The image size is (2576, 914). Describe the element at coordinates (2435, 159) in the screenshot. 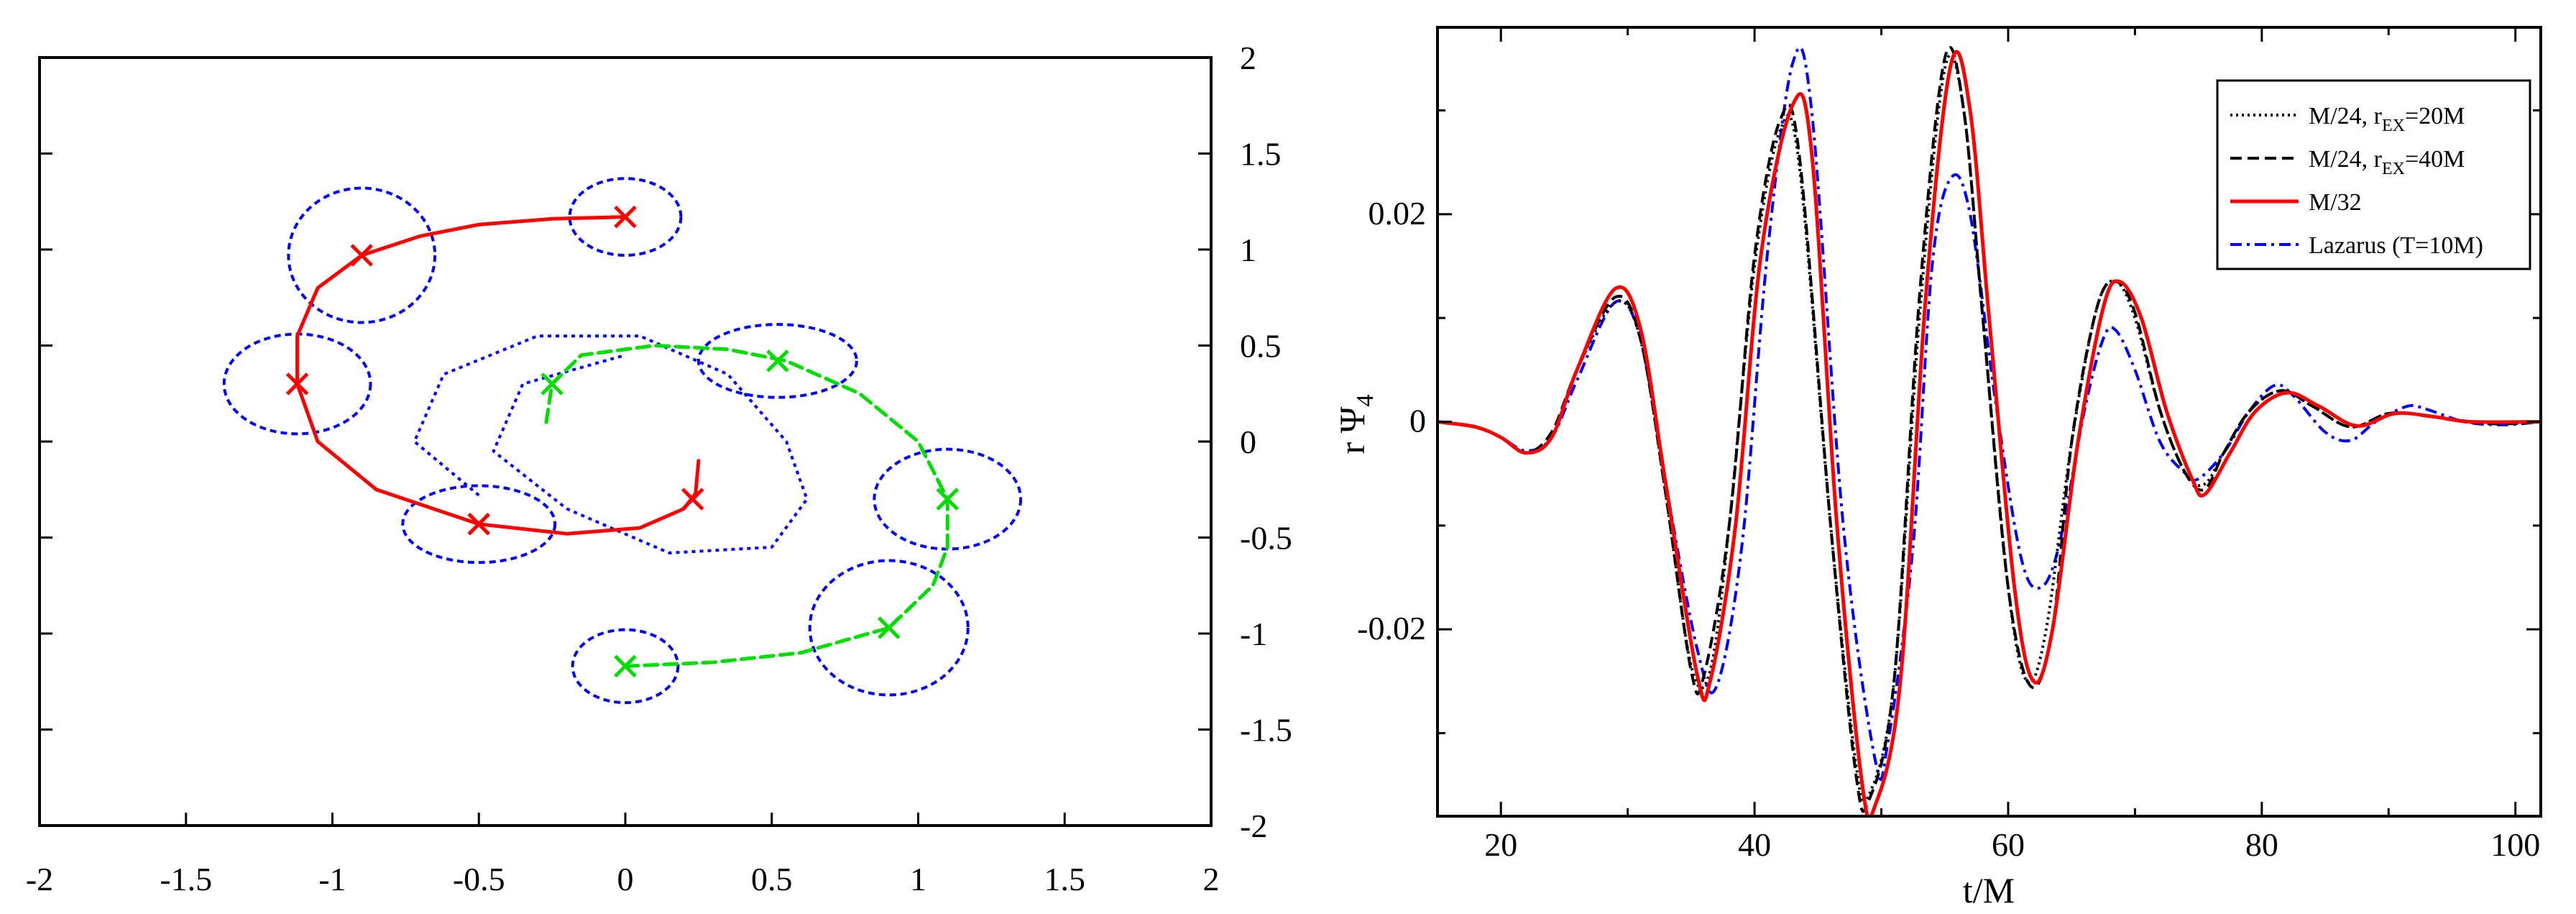

I see `legend-entry-rest: =40M` at that location.